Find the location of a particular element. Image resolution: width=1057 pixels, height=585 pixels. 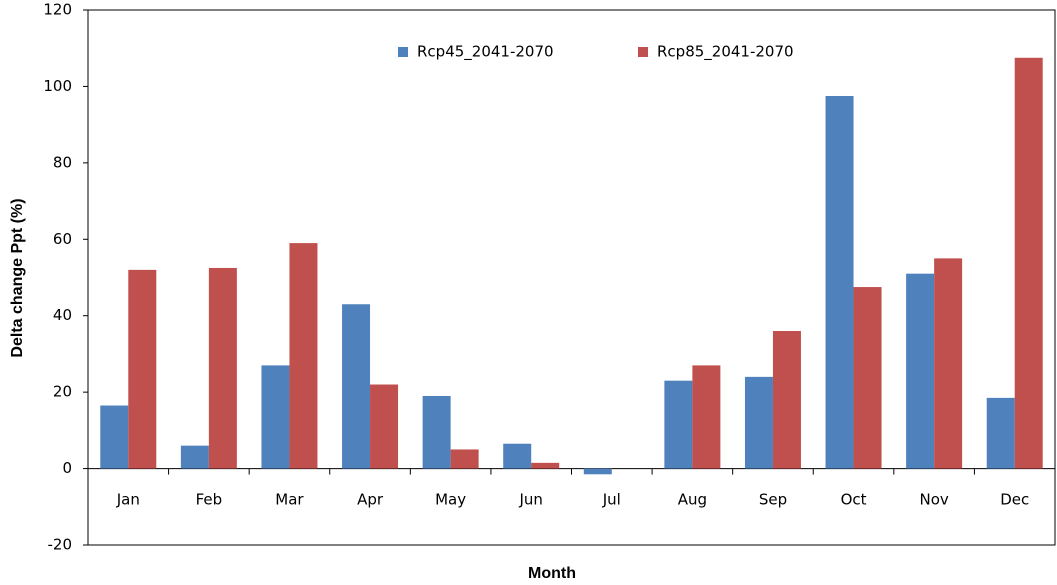

x-tick-label: Mar is located at coordinates (289, 500).